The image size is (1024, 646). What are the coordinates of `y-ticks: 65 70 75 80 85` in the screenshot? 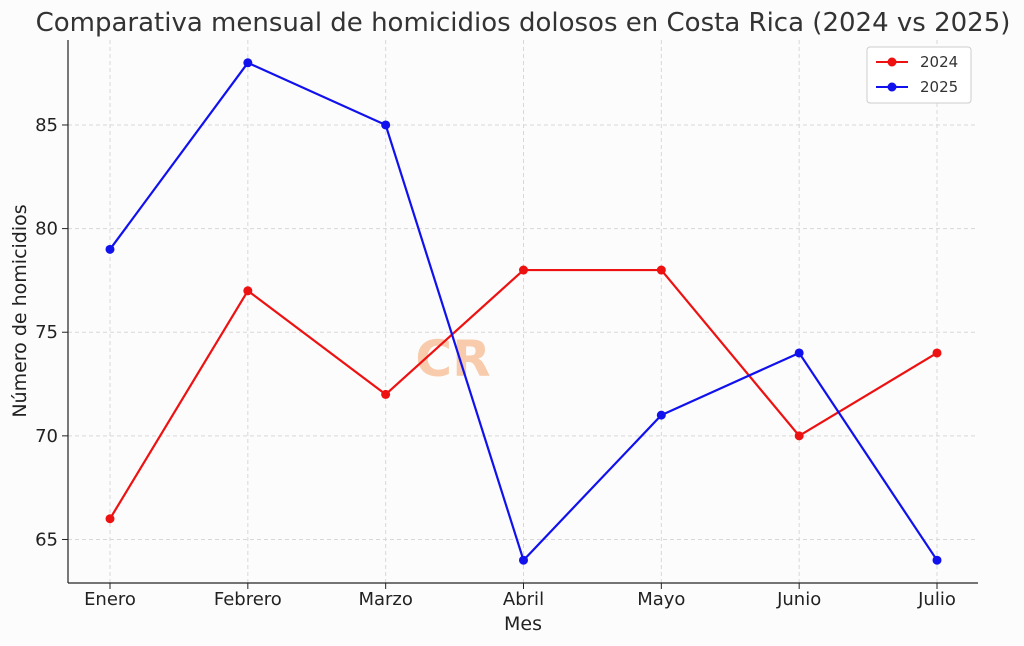 It's located at (51, 332).